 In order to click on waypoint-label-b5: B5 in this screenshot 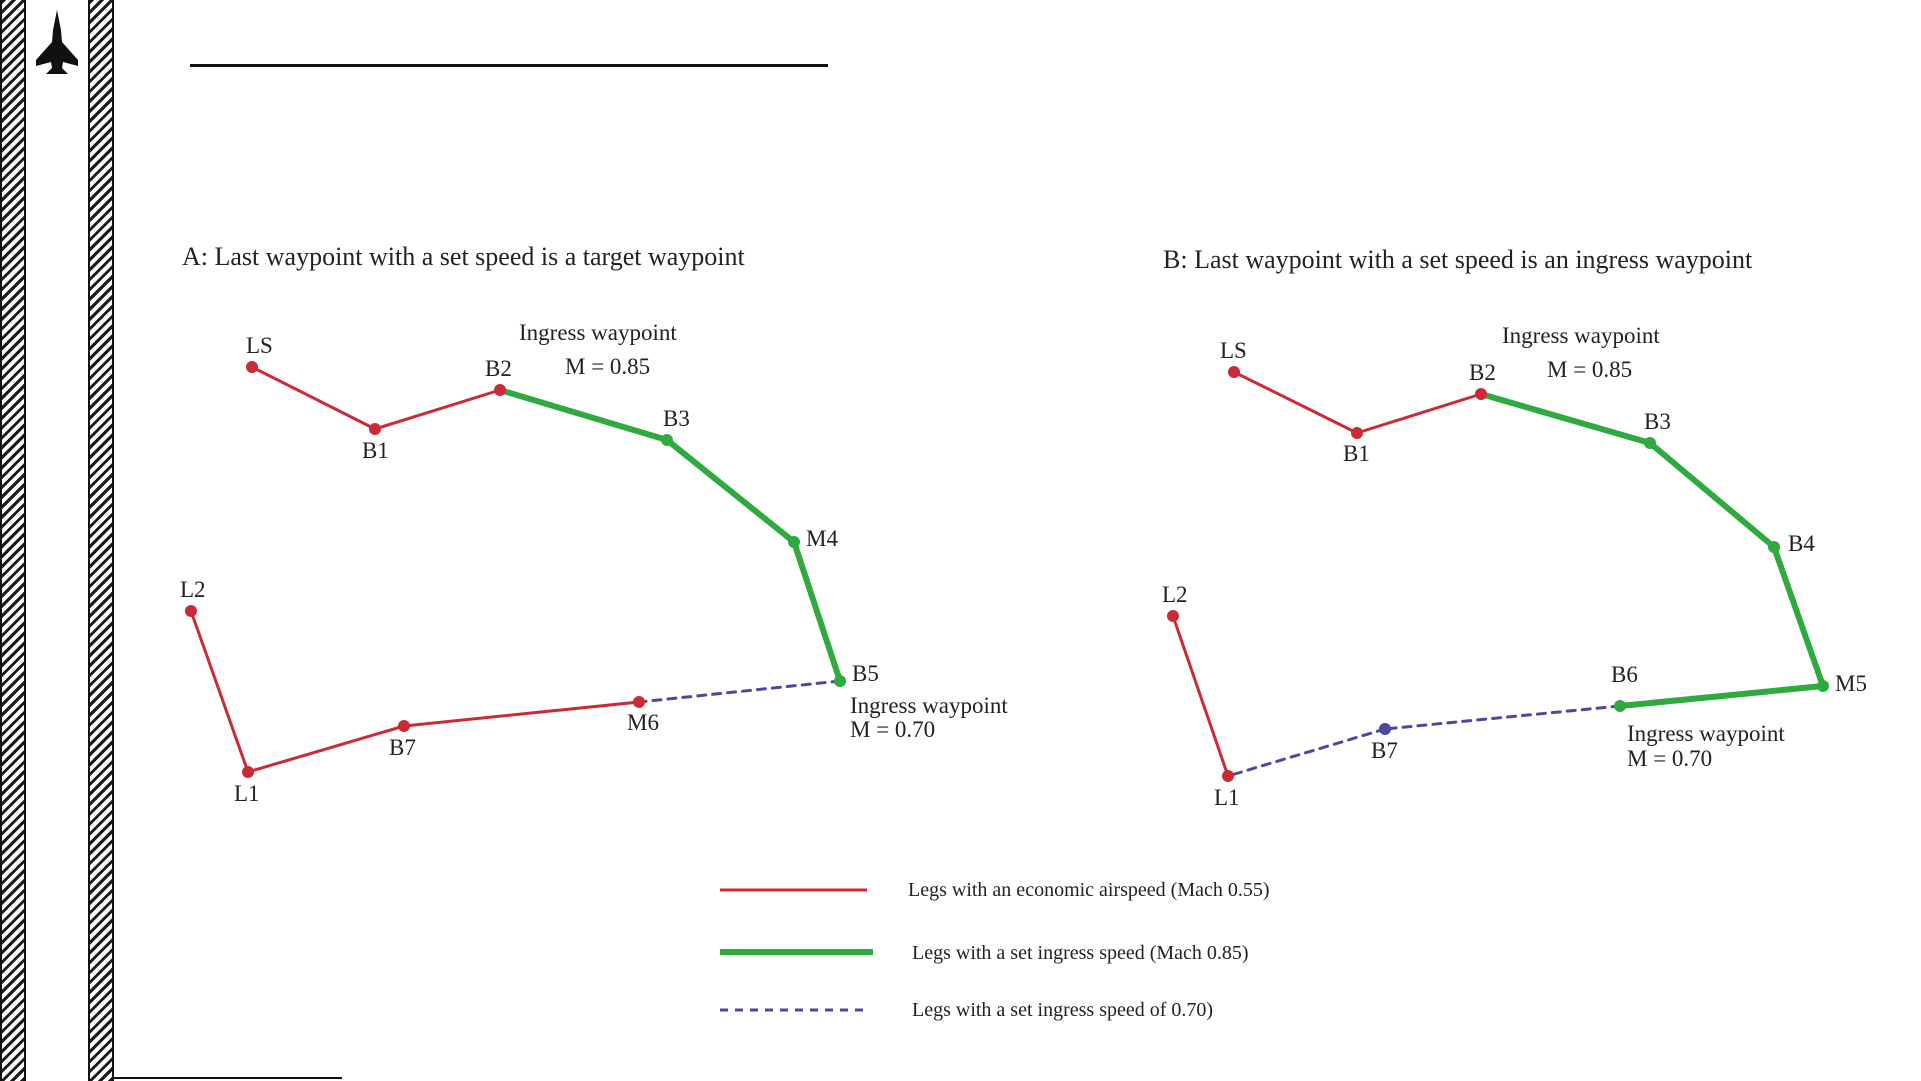, I will do `click(865, 673)`.